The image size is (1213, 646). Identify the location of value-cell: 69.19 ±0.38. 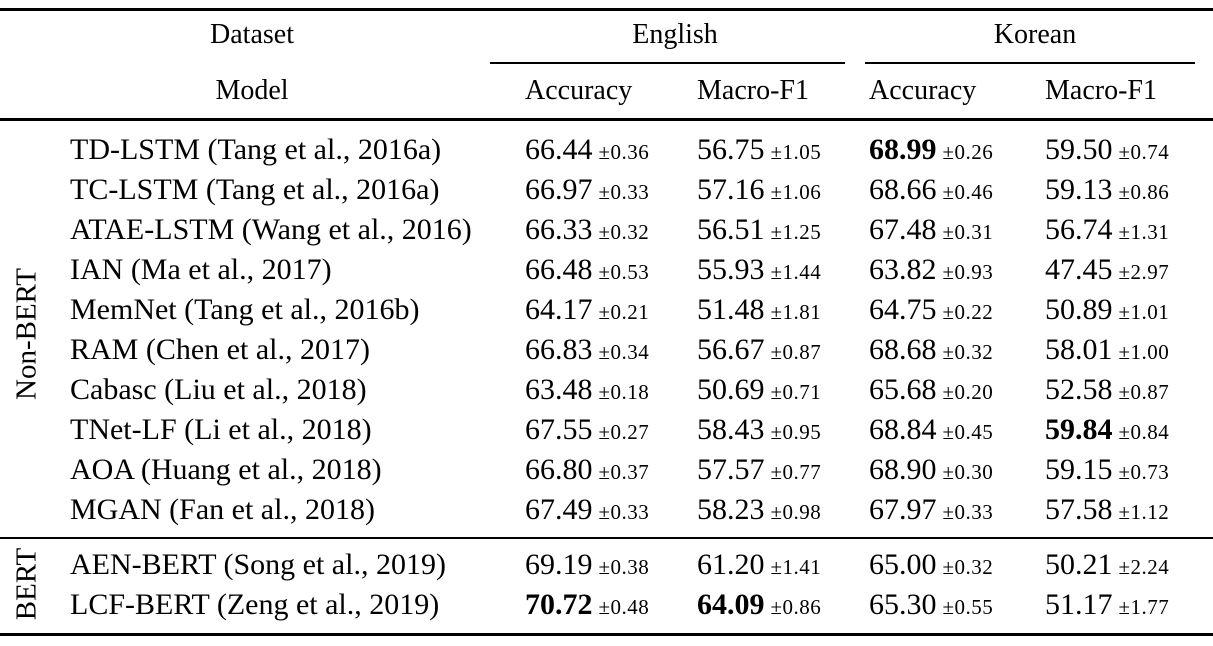
(587, 564).